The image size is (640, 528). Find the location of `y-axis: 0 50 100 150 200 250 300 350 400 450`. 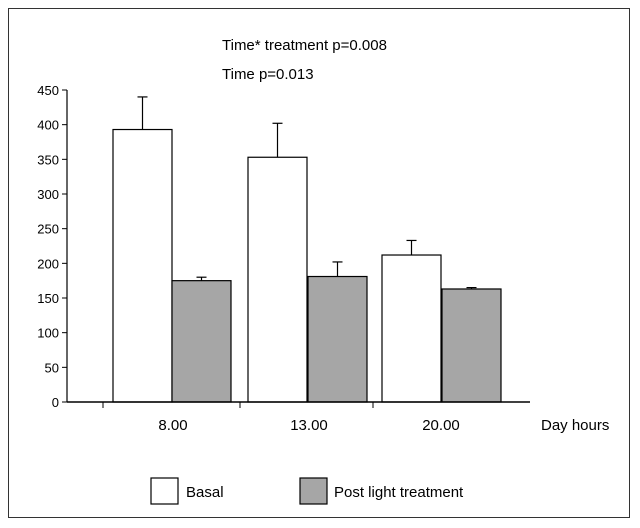

y-axis: 0 50 100 150 200 250 300 350 400 450 is located at coordinates (52, 246).